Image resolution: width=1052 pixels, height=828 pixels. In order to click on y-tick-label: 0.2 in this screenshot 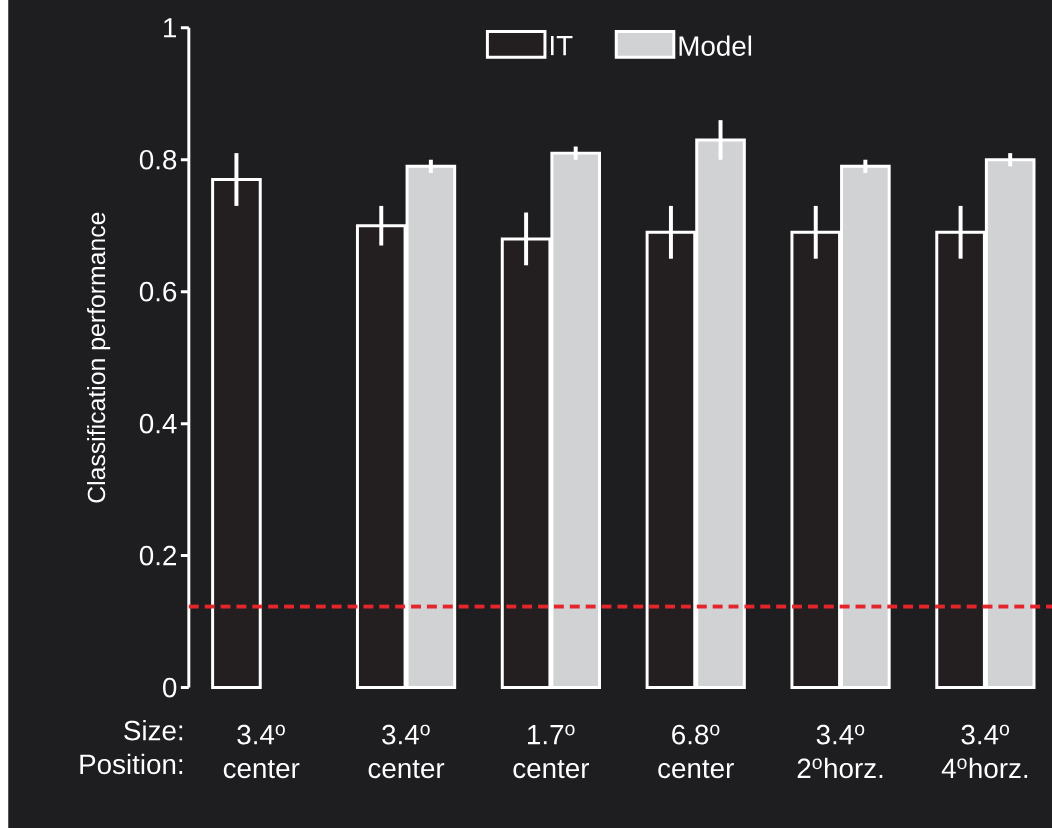, I will do `click(157, 555)`.